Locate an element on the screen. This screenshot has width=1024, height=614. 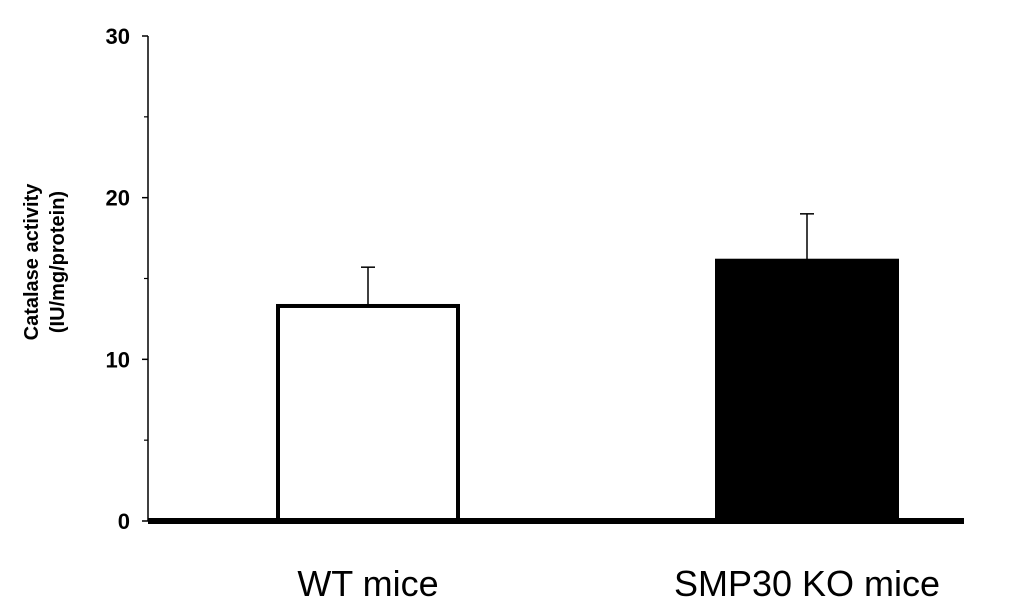
y-tick-label: 30 is located at coordinates (118, 36).